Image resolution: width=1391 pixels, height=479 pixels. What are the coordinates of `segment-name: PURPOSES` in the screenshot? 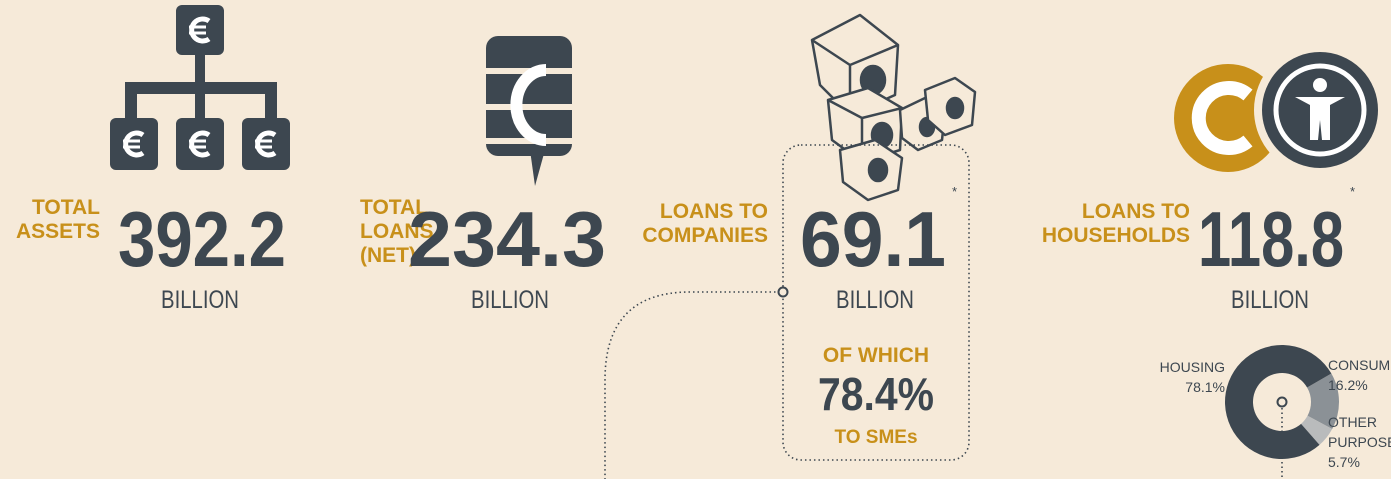 It's located at (1359, 442).